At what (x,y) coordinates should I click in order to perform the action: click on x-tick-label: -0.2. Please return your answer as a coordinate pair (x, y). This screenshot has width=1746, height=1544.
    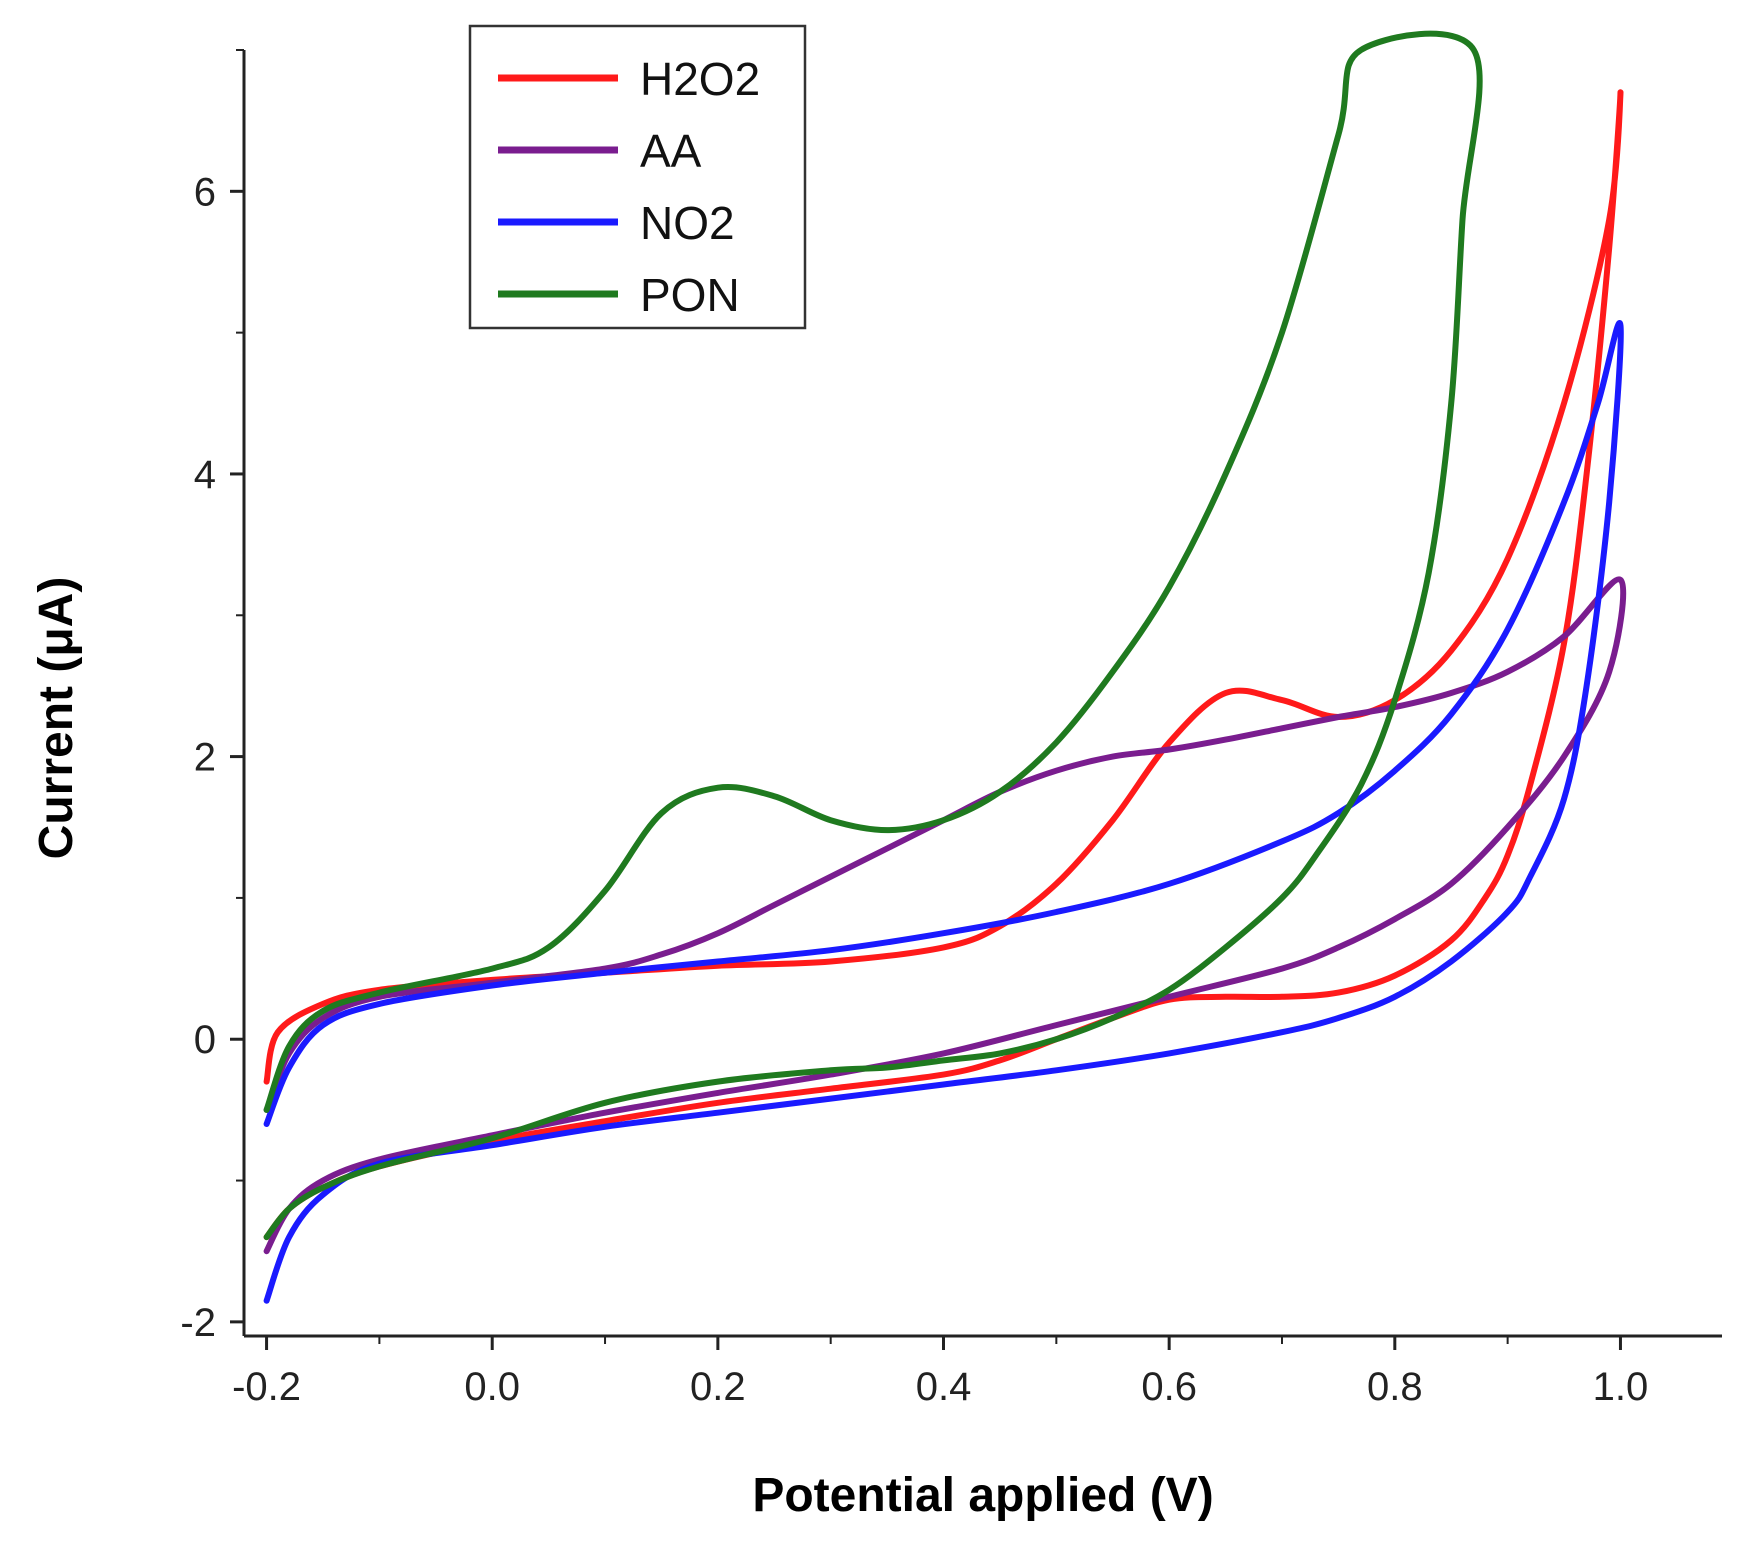
    Looking at the image, I should click on (266, 1387).